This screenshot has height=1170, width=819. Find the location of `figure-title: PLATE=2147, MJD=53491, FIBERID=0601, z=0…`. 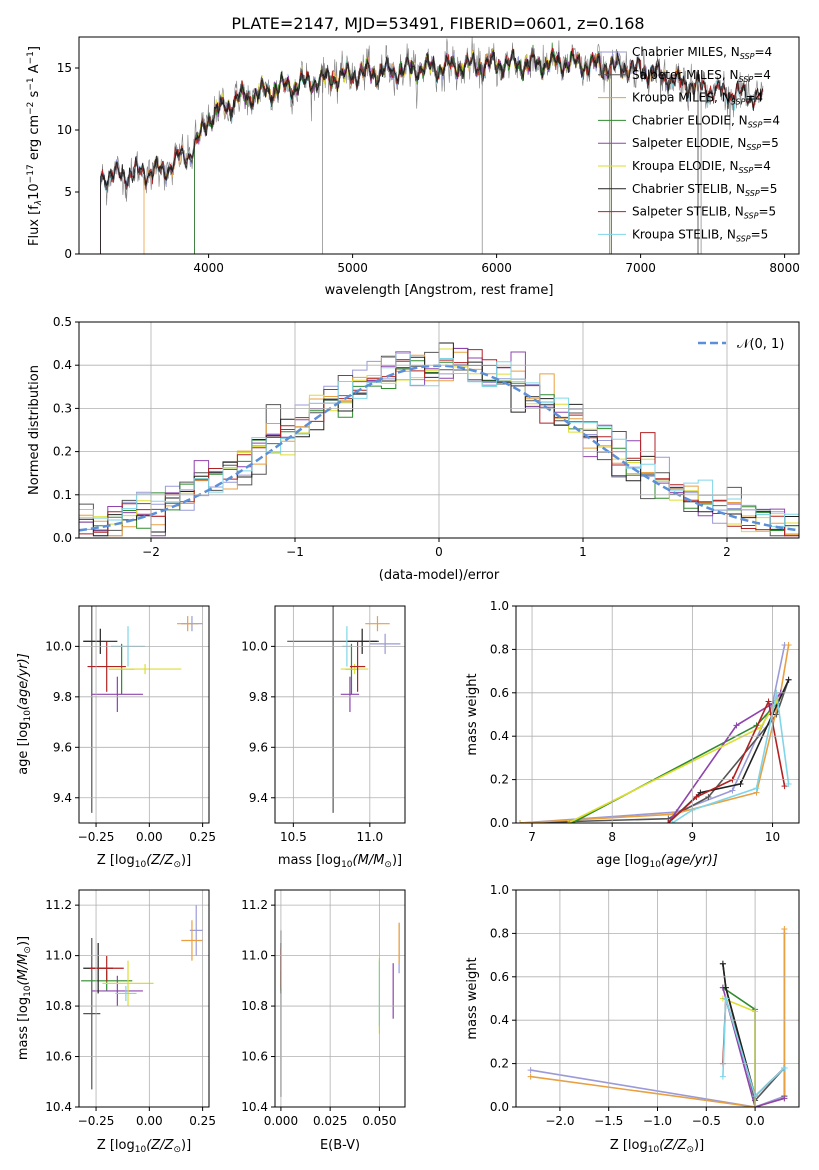

figure-title: PLATE=2147, MJD=53491, FIBERID=0601, z=0… is located at coordinates (437, 23).